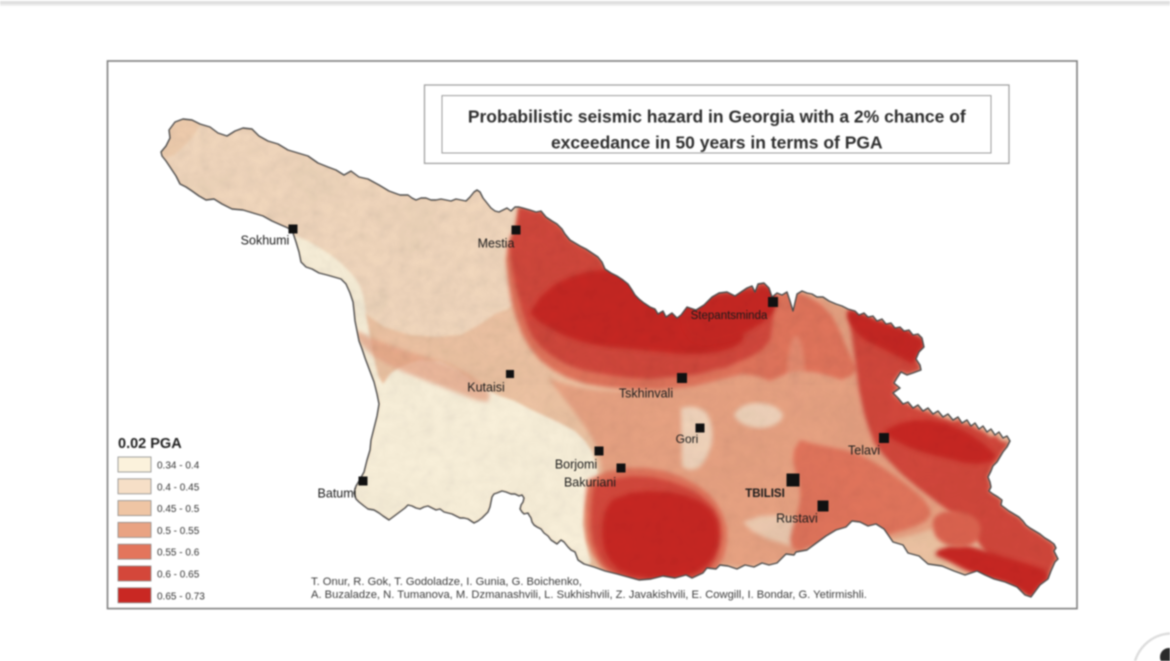 The image size is (1170, 661). I want to click on svg-text: Kutaisi, so click(486, 387).